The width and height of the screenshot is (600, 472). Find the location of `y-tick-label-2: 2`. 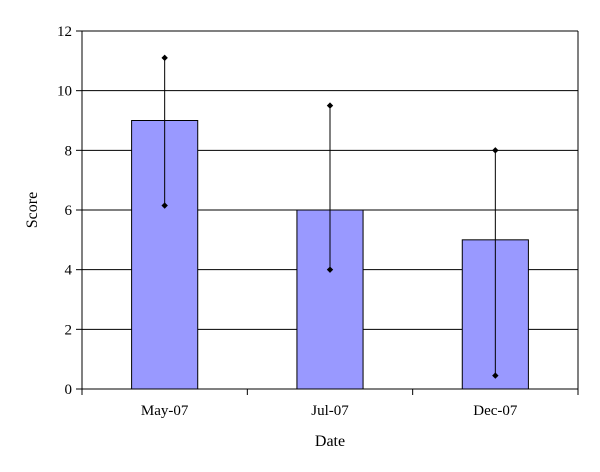

y-tick-label-2: 2 is located at coordinates (69, 330).